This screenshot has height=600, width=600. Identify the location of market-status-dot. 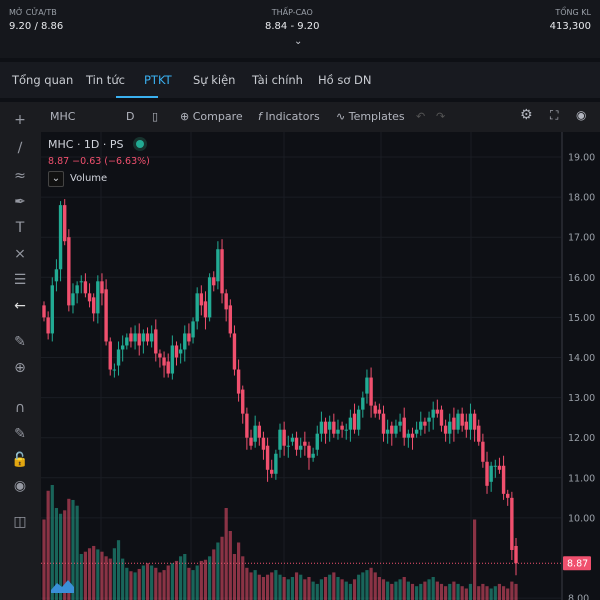
(140, 144).